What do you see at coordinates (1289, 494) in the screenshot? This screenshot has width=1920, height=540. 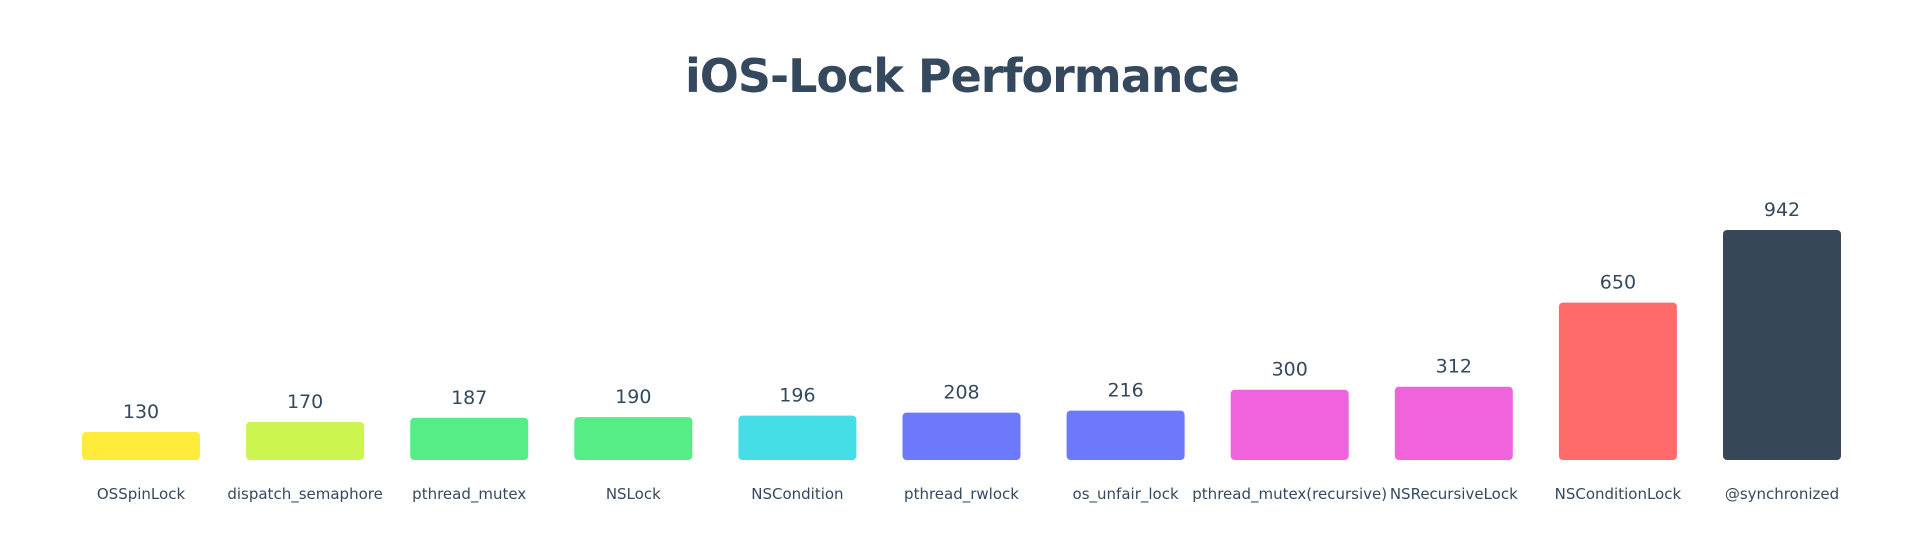 I see `category-label-pthread-mutex-recursive: pthread_mutex(recursive)` at bounding box center [1289, 494].